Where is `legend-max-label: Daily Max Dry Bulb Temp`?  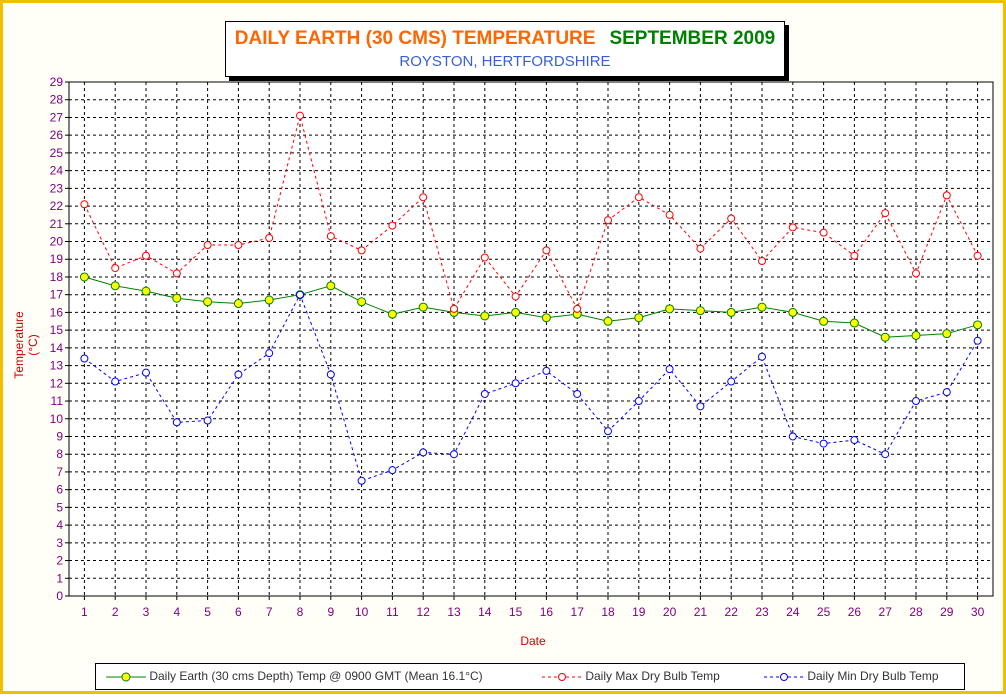 legend-max-label: Daily Max Dry Bulb Temp is located at coordinates (652, 676).